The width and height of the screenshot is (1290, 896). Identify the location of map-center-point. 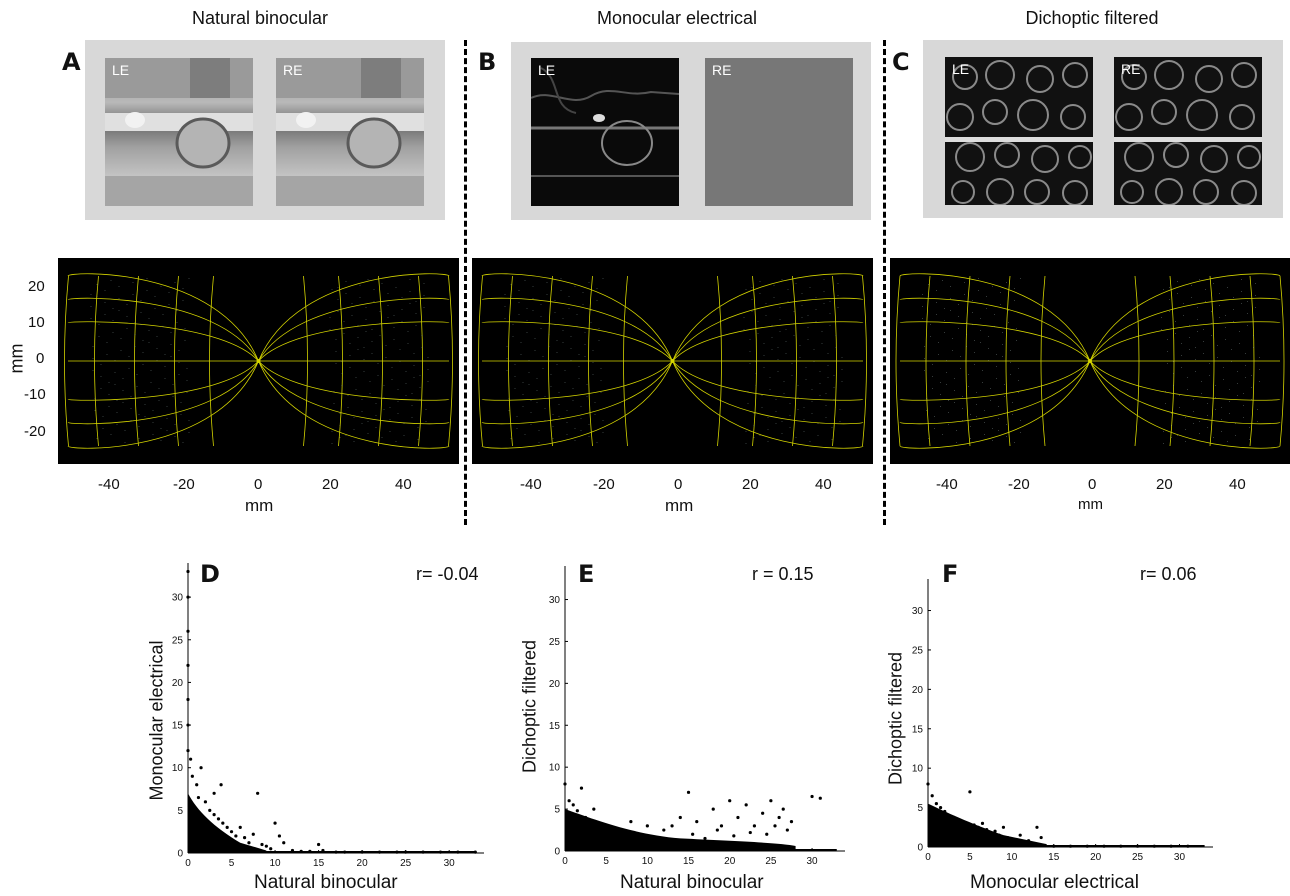
(1090, 361).